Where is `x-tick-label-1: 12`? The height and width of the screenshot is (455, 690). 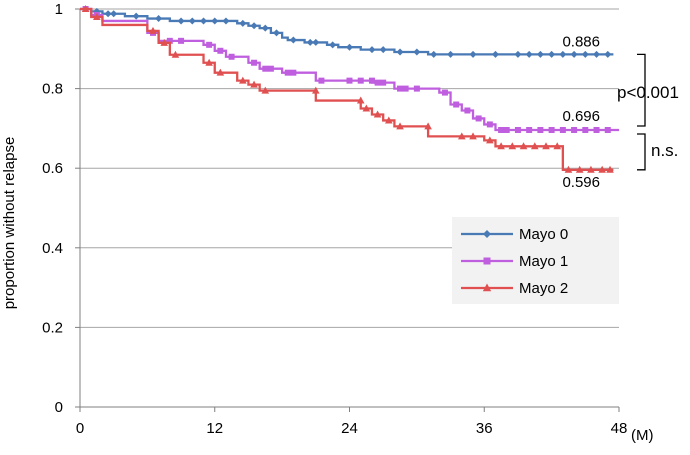
x-tick-label-1: 12 is located at coordinates (214, 428).